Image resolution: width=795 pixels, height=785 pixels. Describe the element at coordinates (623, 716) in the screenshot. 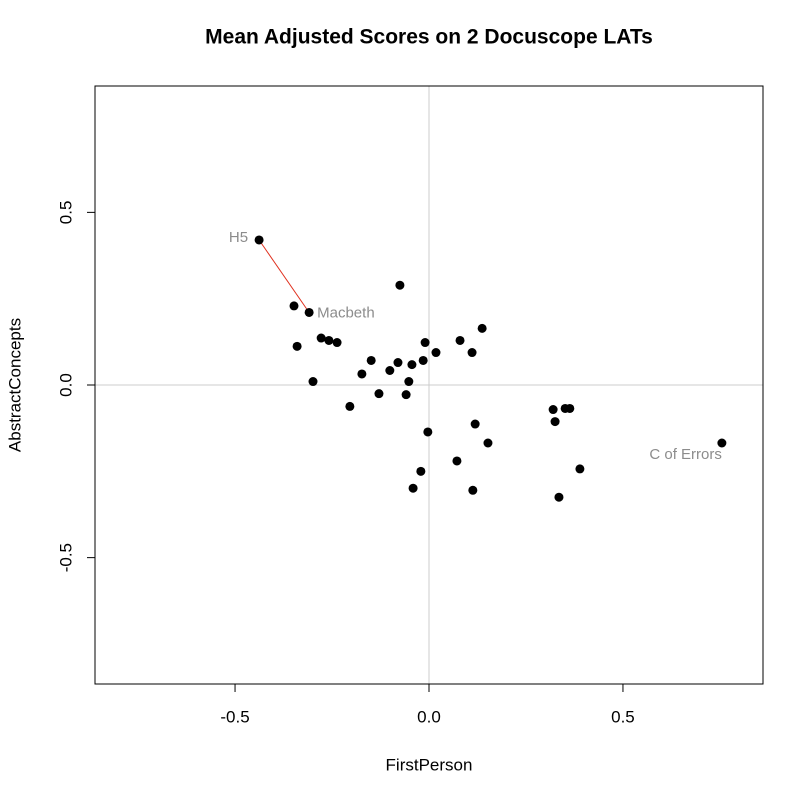

I see `x-tick-label: 0.5` at that location.